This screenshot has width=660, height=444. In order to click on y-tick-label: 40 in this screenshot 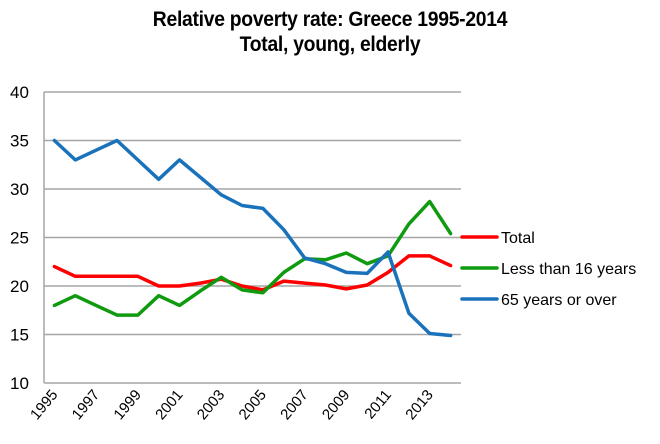, I will do `click(19, 92)`.